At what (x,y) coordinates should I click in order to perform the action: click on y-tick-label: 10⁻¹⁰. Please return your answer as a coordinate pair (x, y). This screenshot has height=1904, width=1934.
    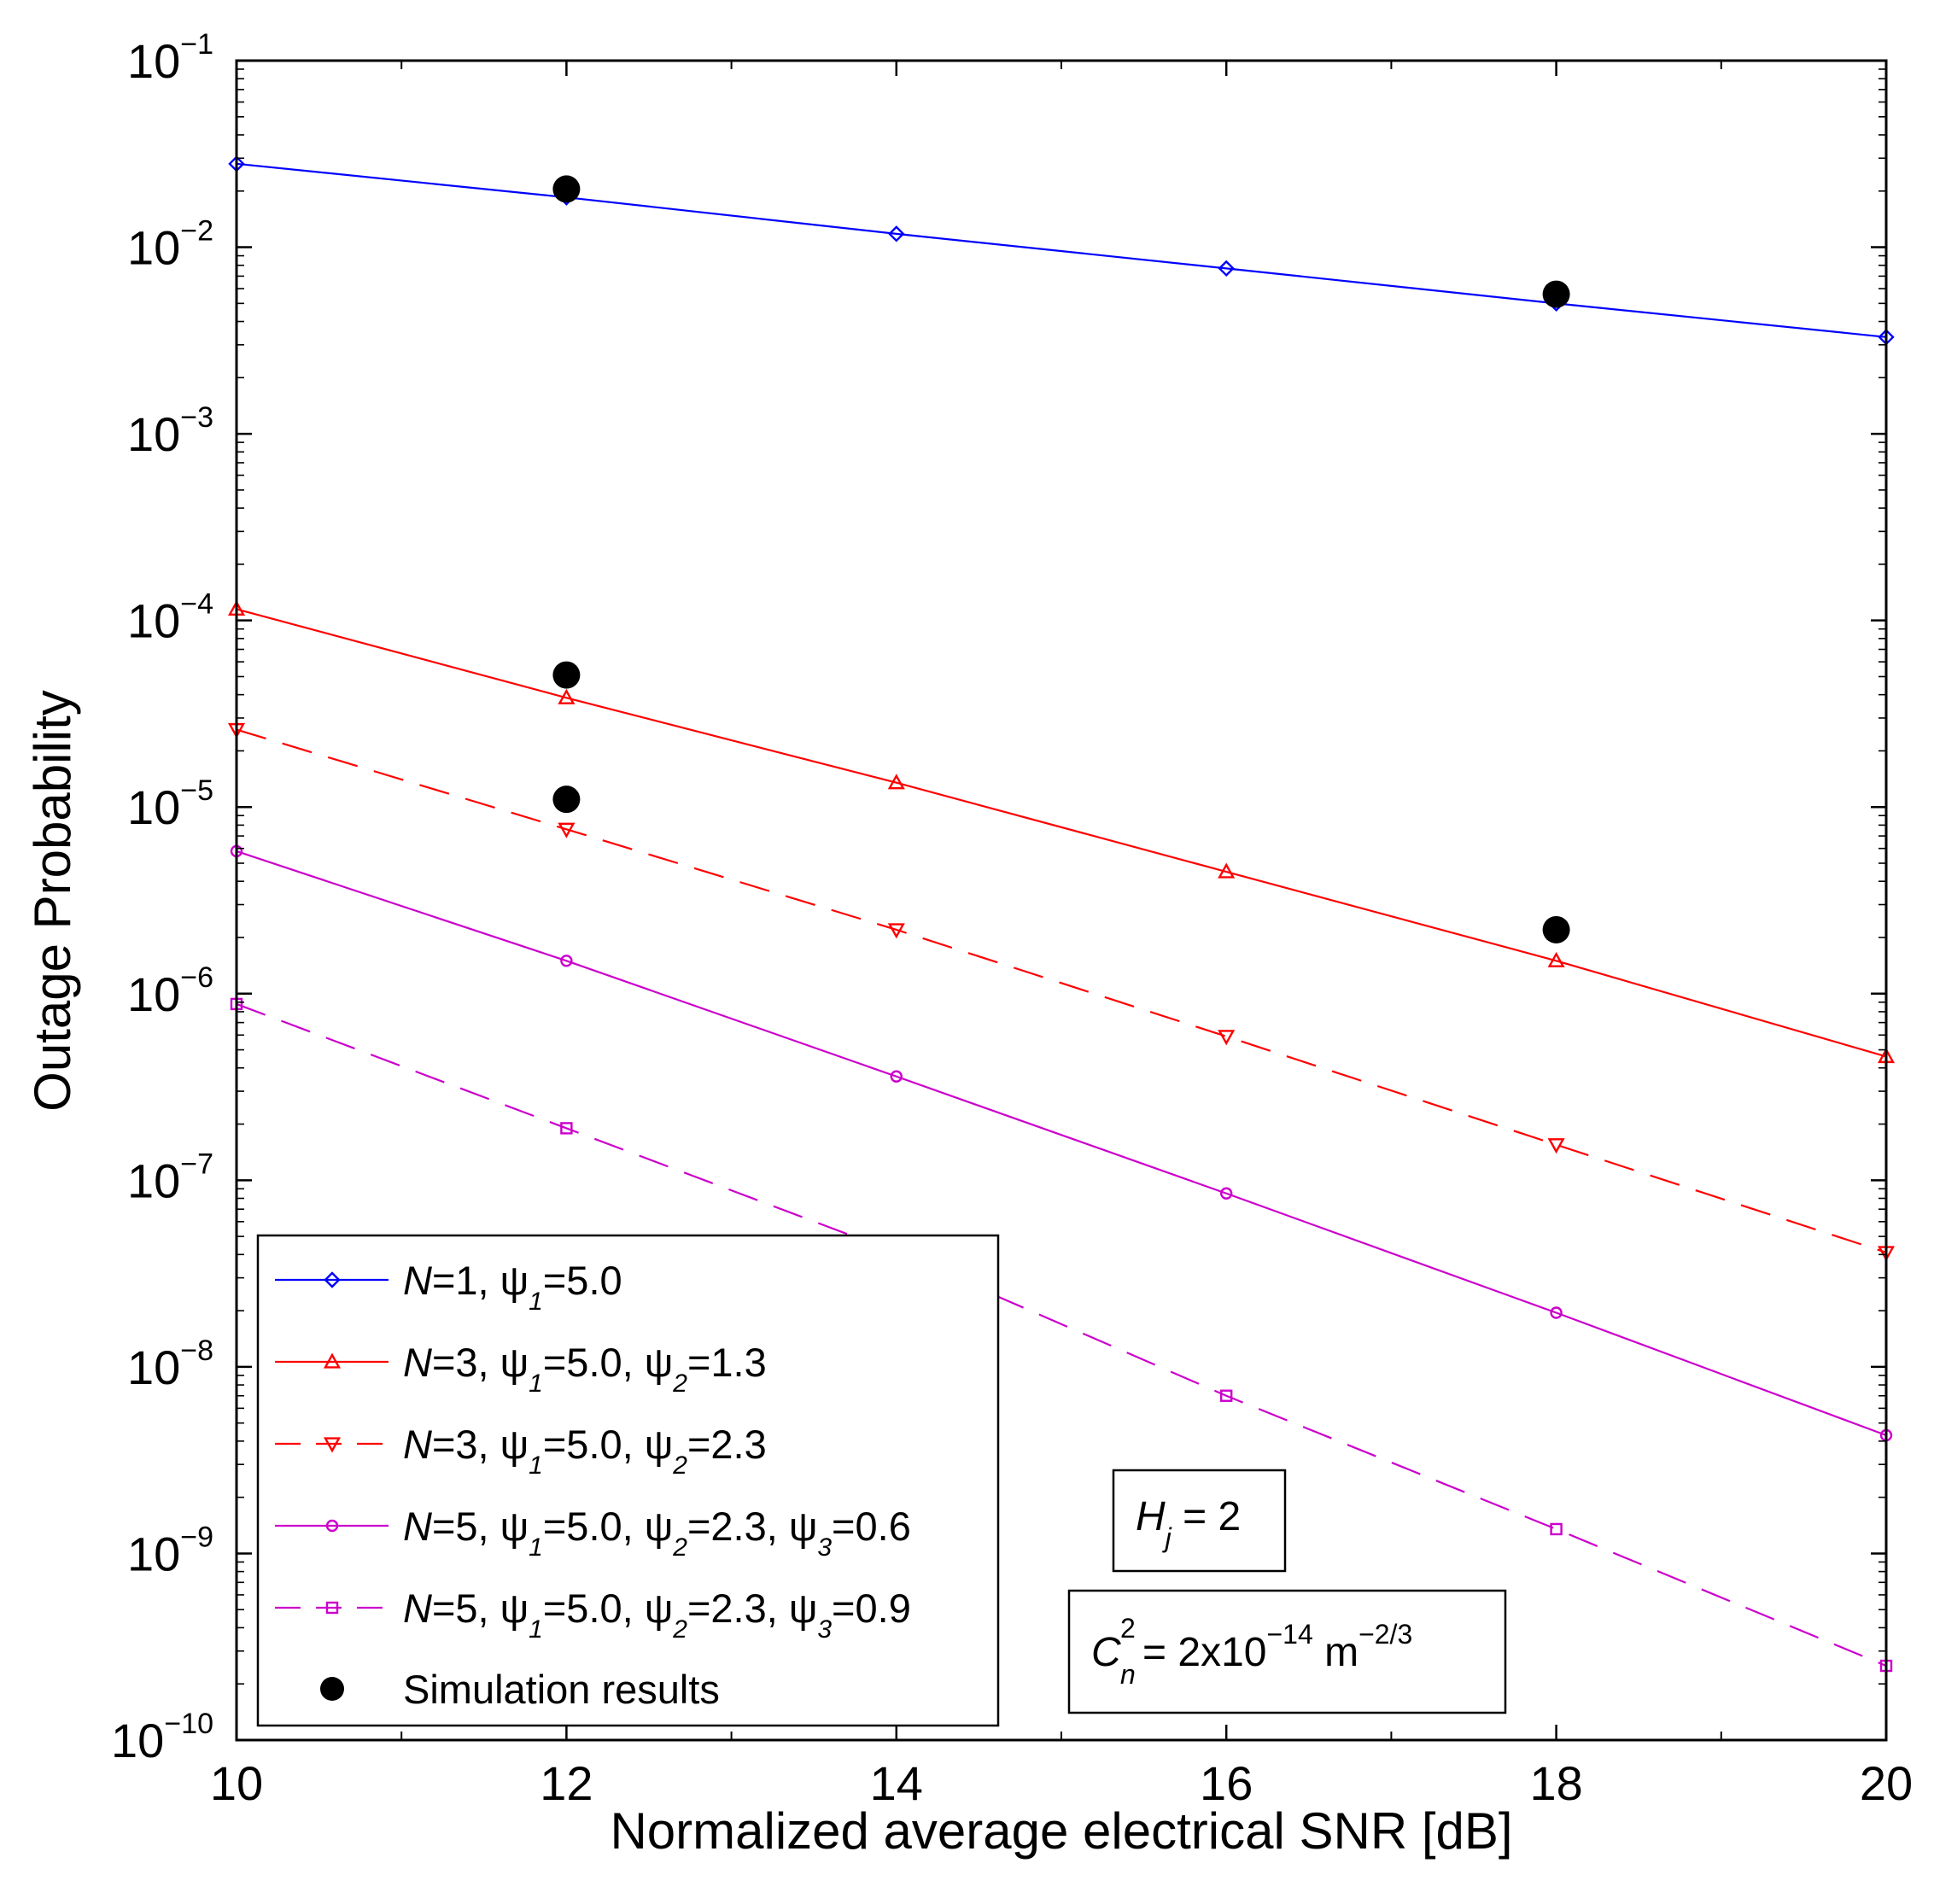
    Looking at the image, I should click on (162, 1737).